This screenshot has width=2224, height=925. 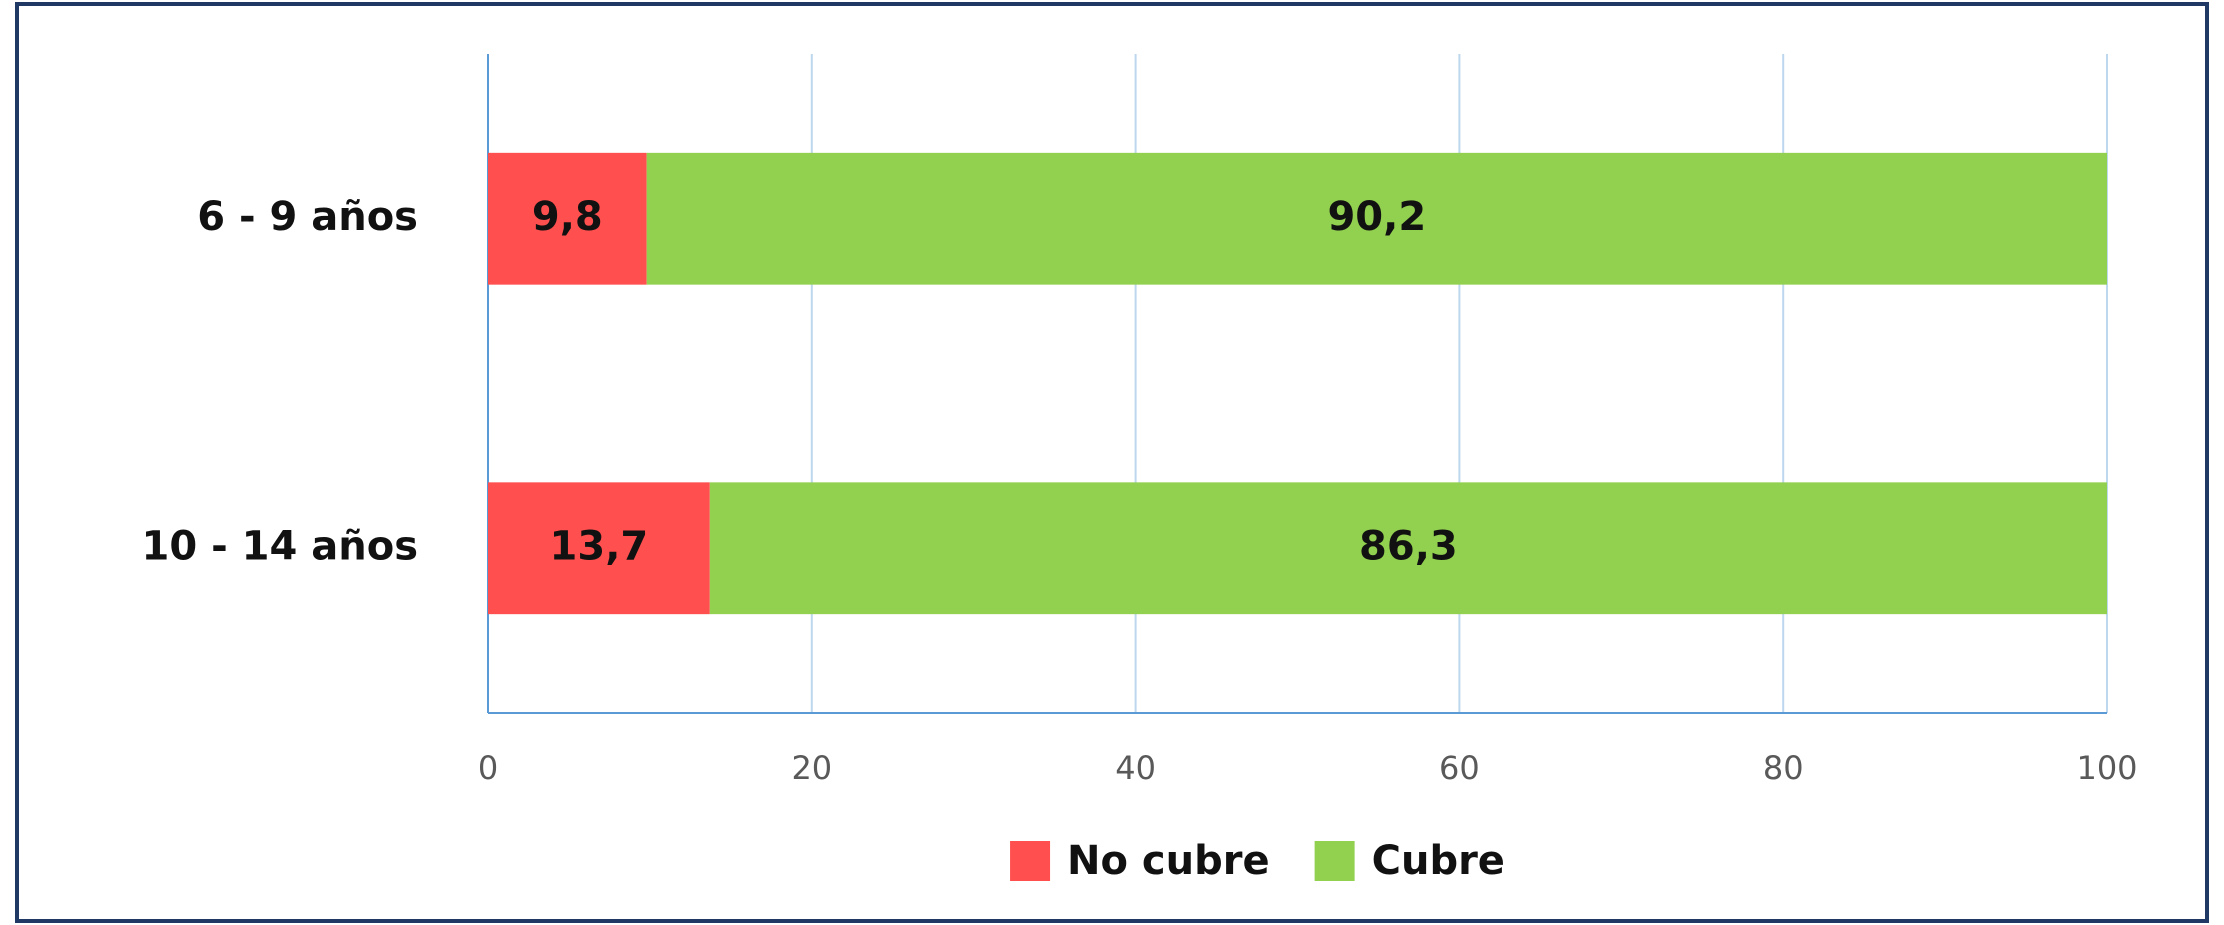 What do you see at coordinates (1168, 861) in the screenshot?
I see `legend-label: No cubre` at bounding box center [1168, 861].